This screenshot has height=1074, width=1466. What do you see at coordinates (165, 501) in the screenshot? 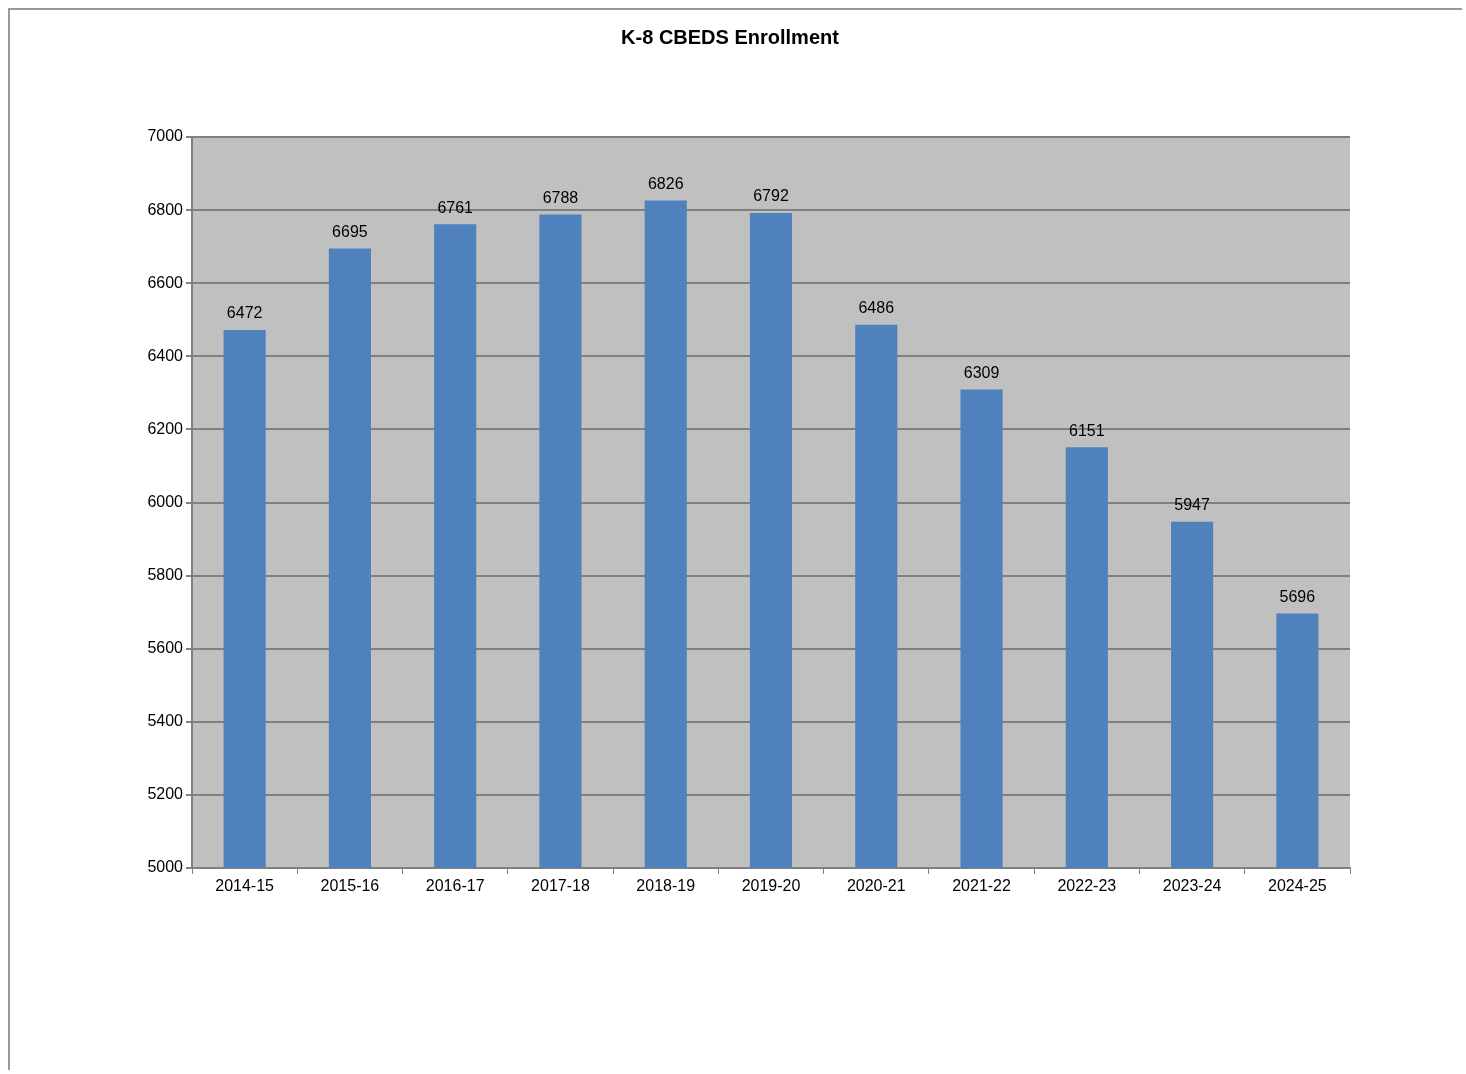
I see `y-tick-label: 6000` at bounding box center [165, 501].